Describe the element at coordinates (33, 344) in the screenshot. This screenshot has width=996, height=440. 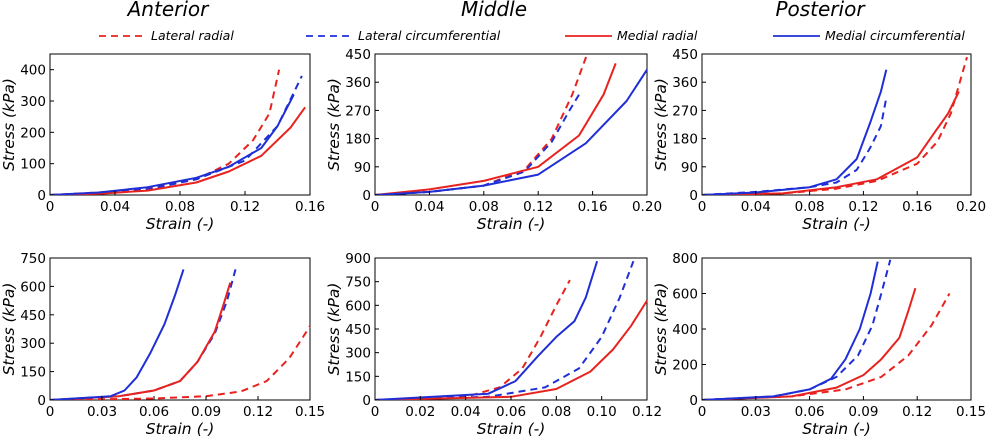
I see `chart-3-ytick-label: 300` at that location.